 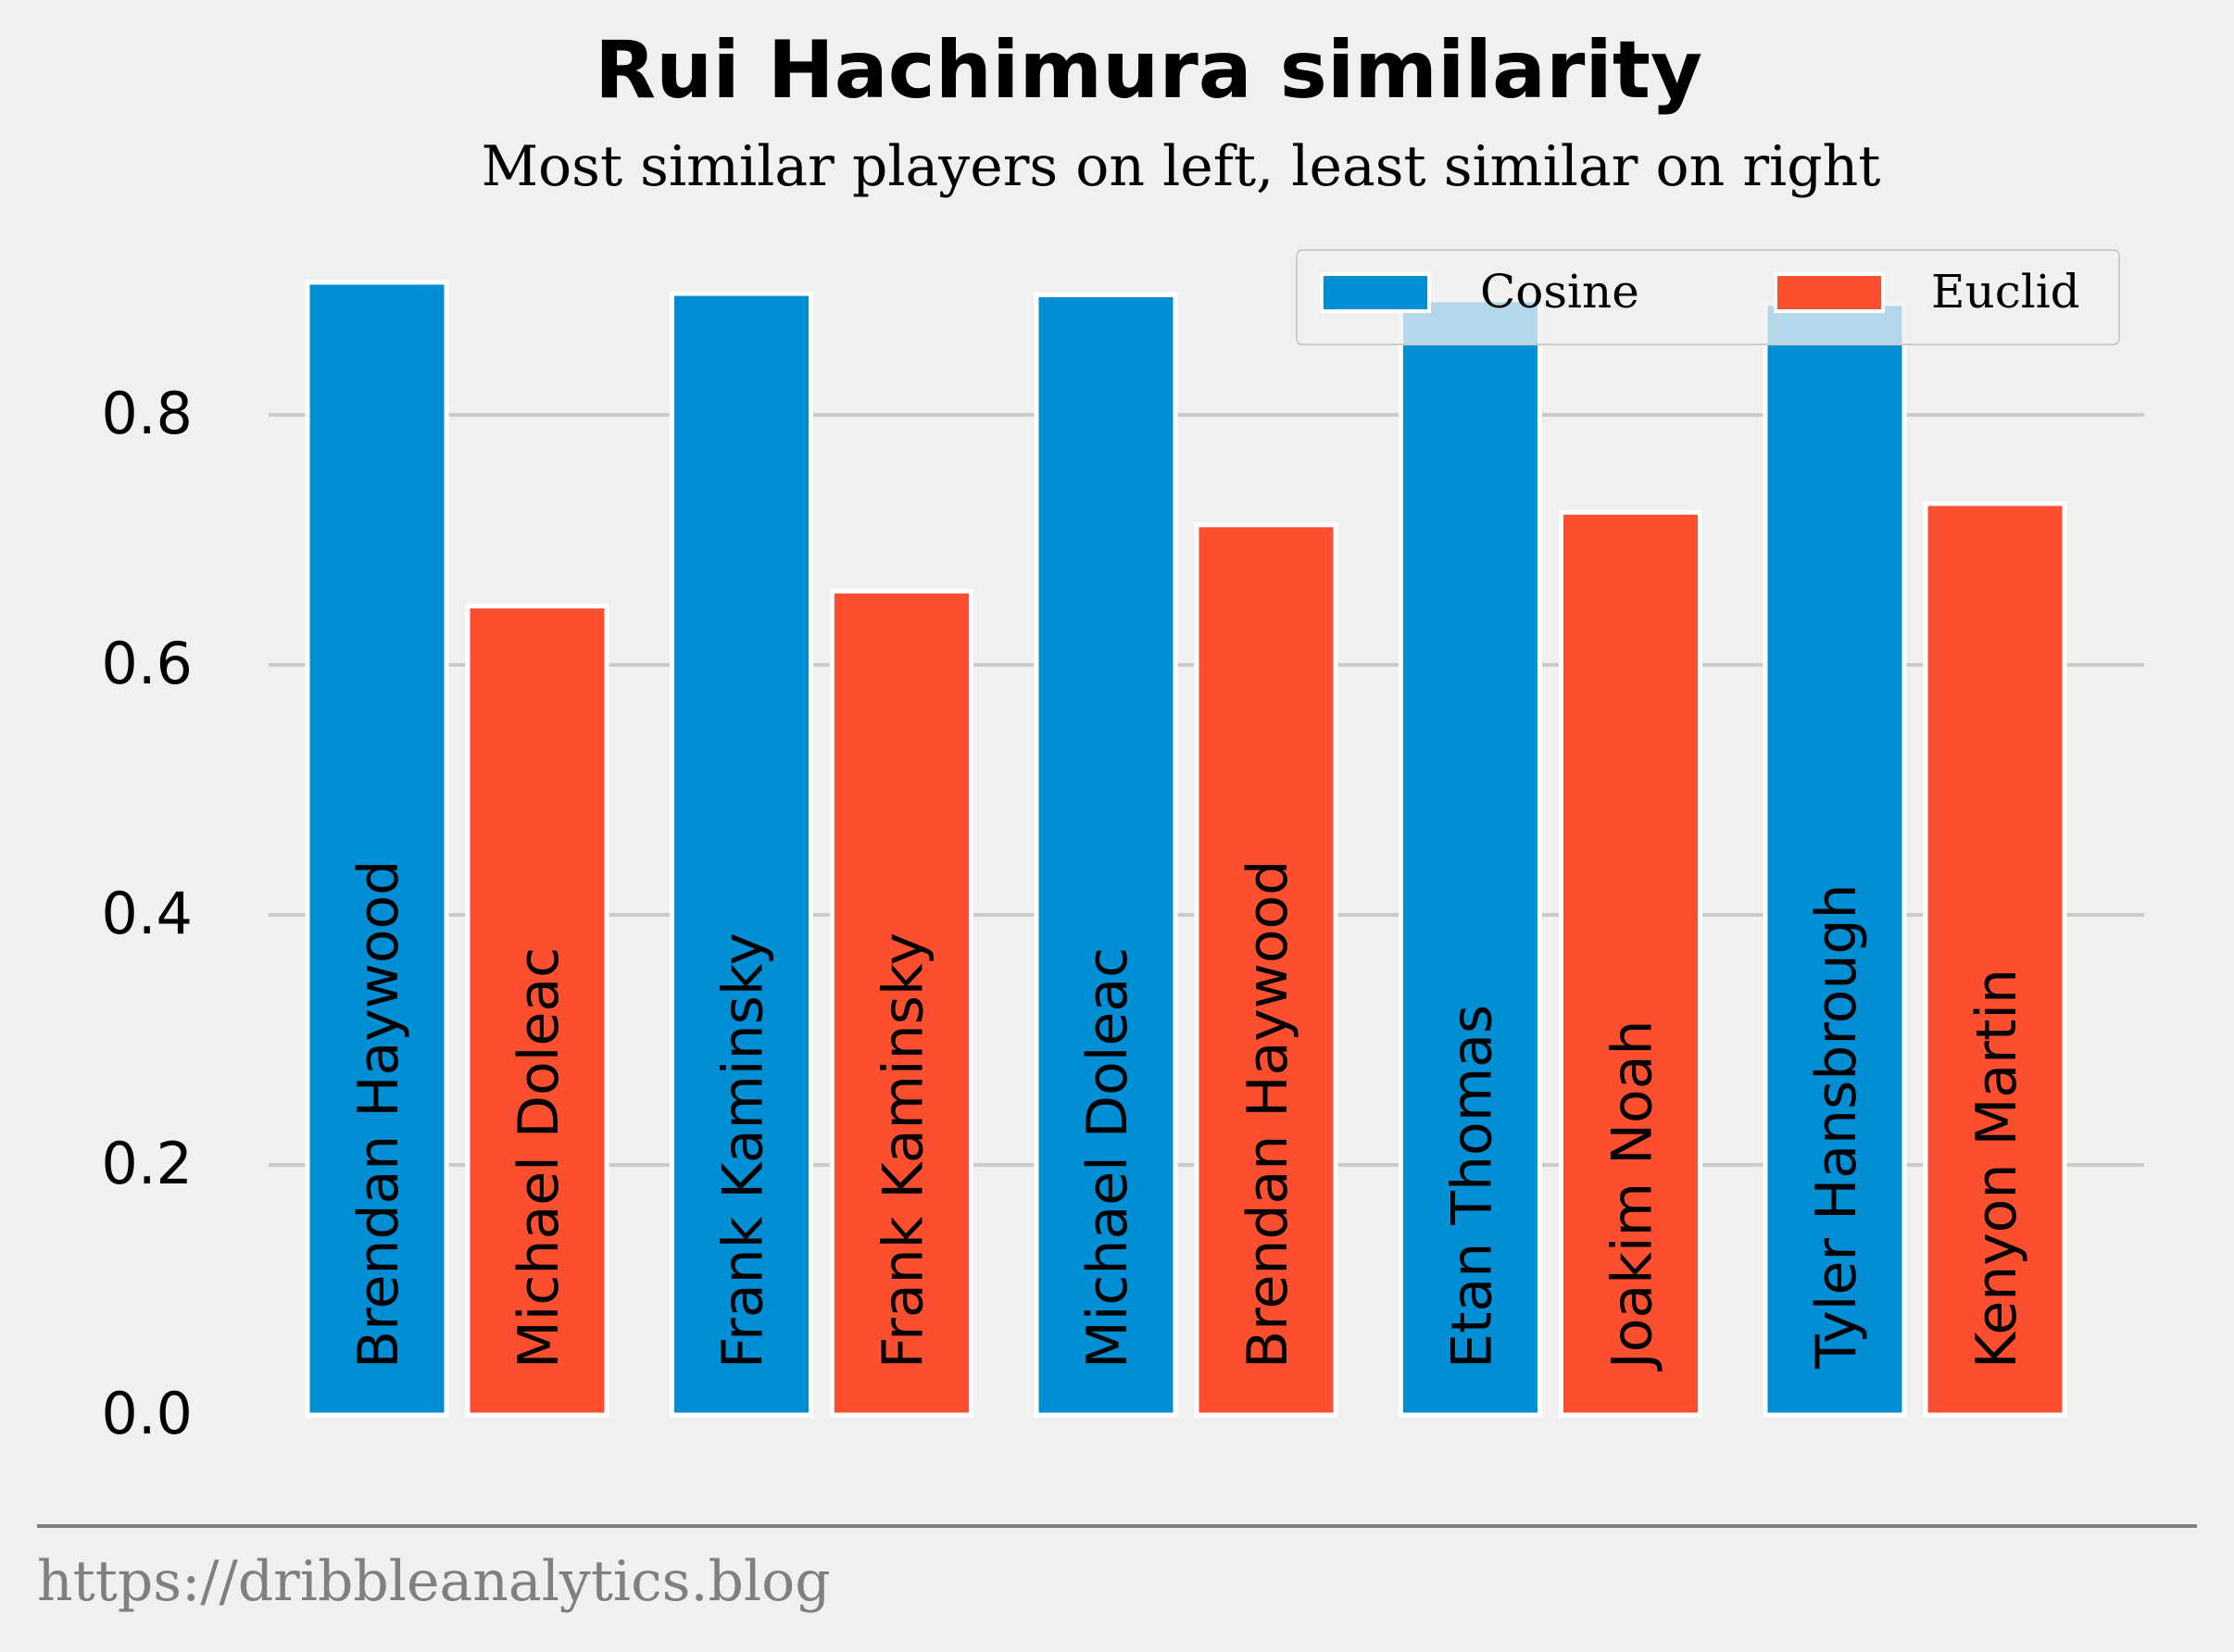 What do you see at coordinates (1375, 292) in the screenshot?
I see `legend-swatch-cosine` at bounding box center [1375, 292].